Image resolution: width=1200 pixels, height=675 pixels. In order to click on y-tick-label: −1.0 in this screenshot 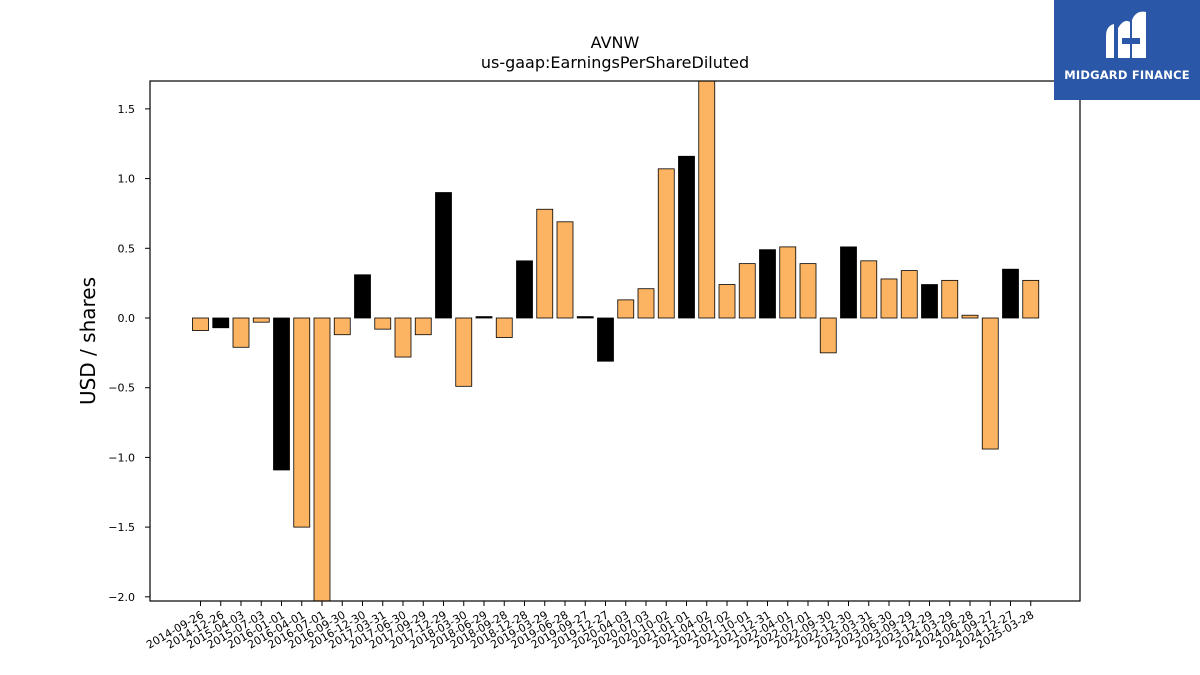, I will do `click(121, 457)`.